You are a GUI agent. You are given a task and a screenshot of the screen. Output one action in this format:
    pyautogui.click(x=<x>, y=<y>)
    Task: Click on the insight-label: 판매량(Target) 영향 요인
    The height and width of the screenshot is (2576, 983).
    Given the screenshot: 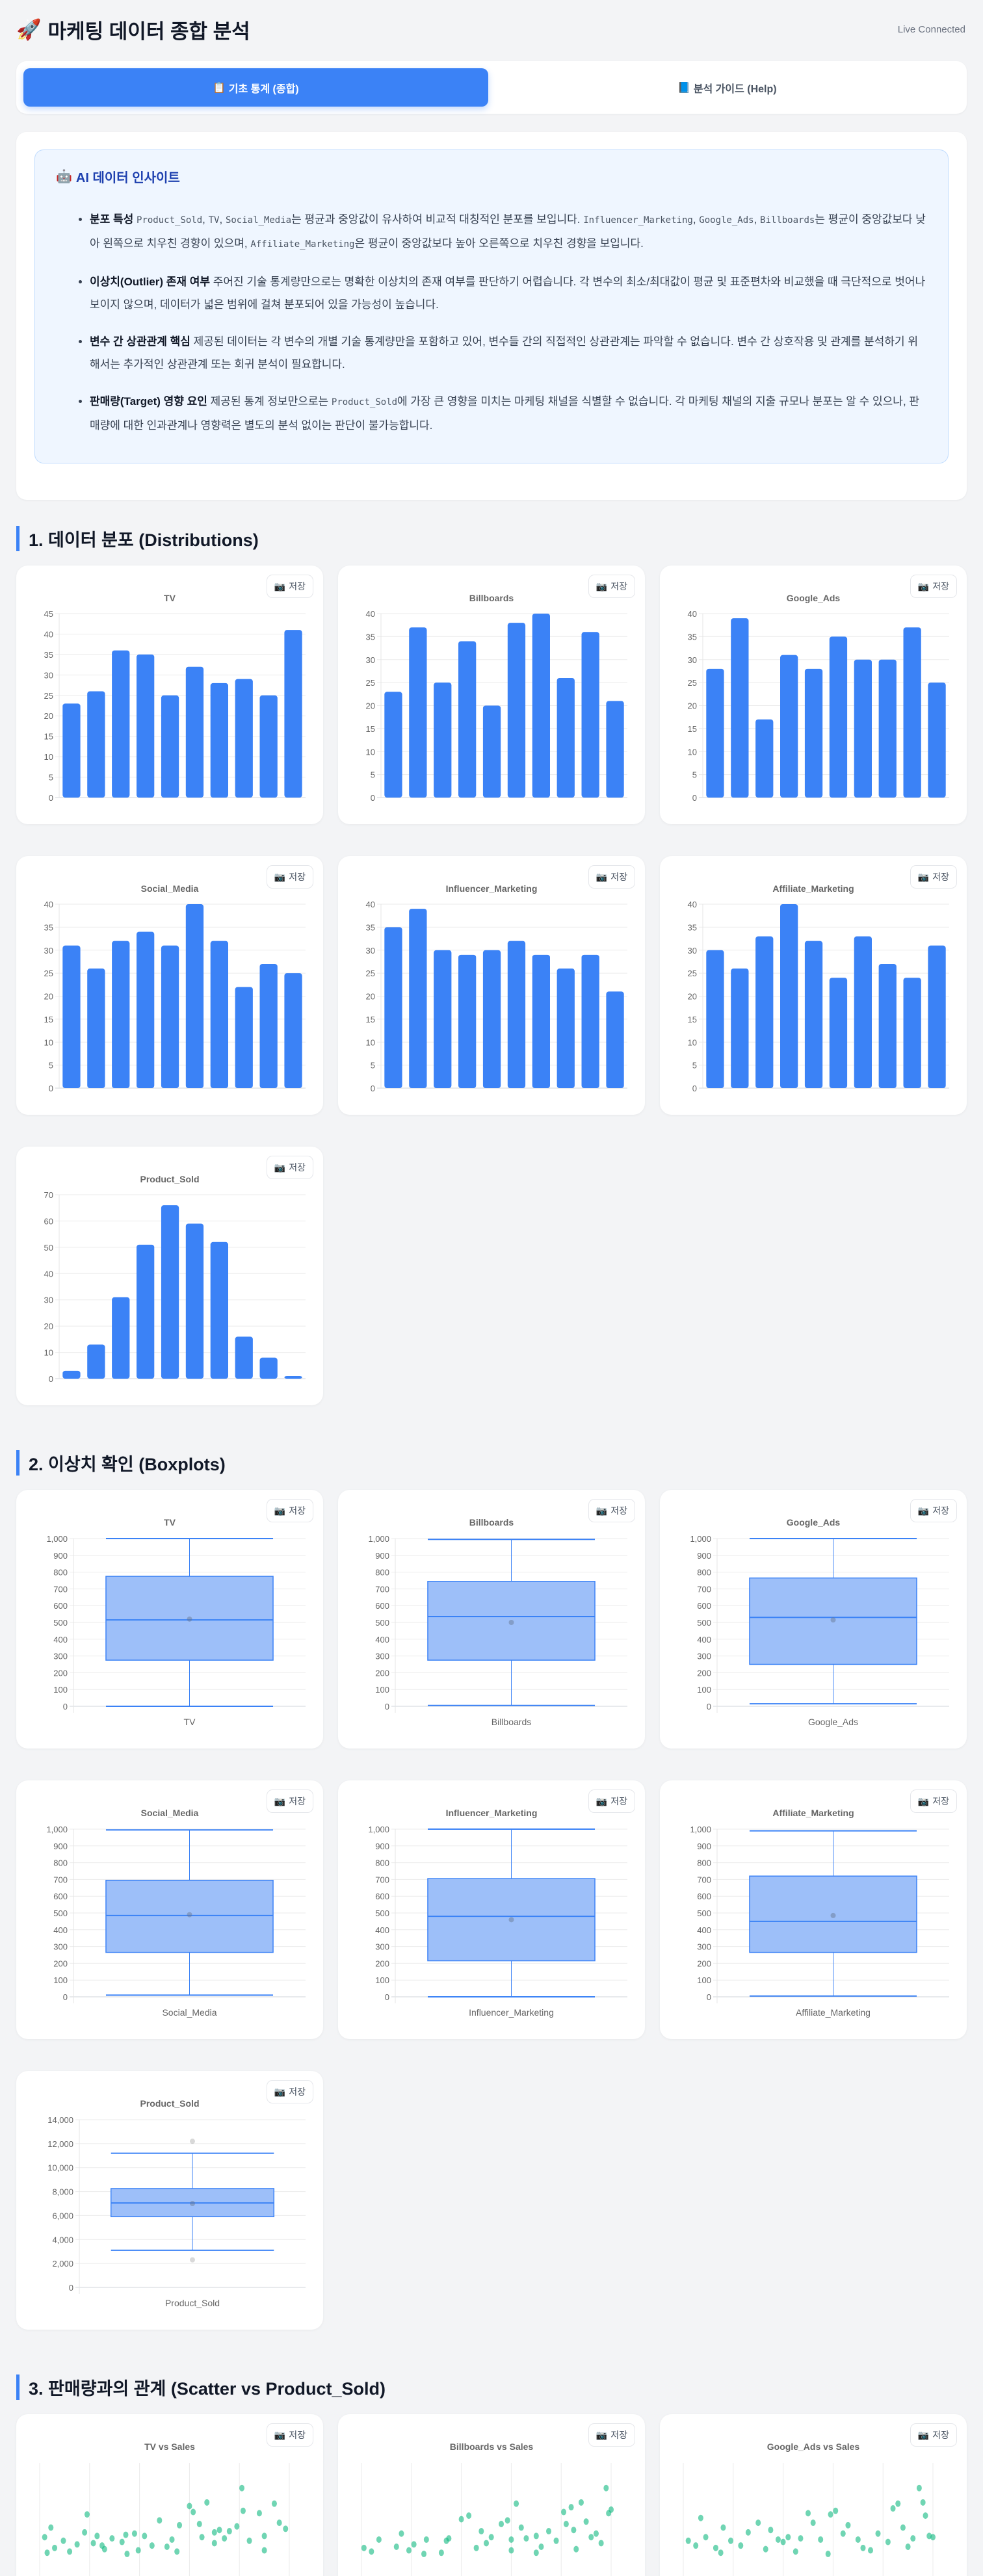 What is the action you would take?
    pyautogui.click(x=150, y=401)
    